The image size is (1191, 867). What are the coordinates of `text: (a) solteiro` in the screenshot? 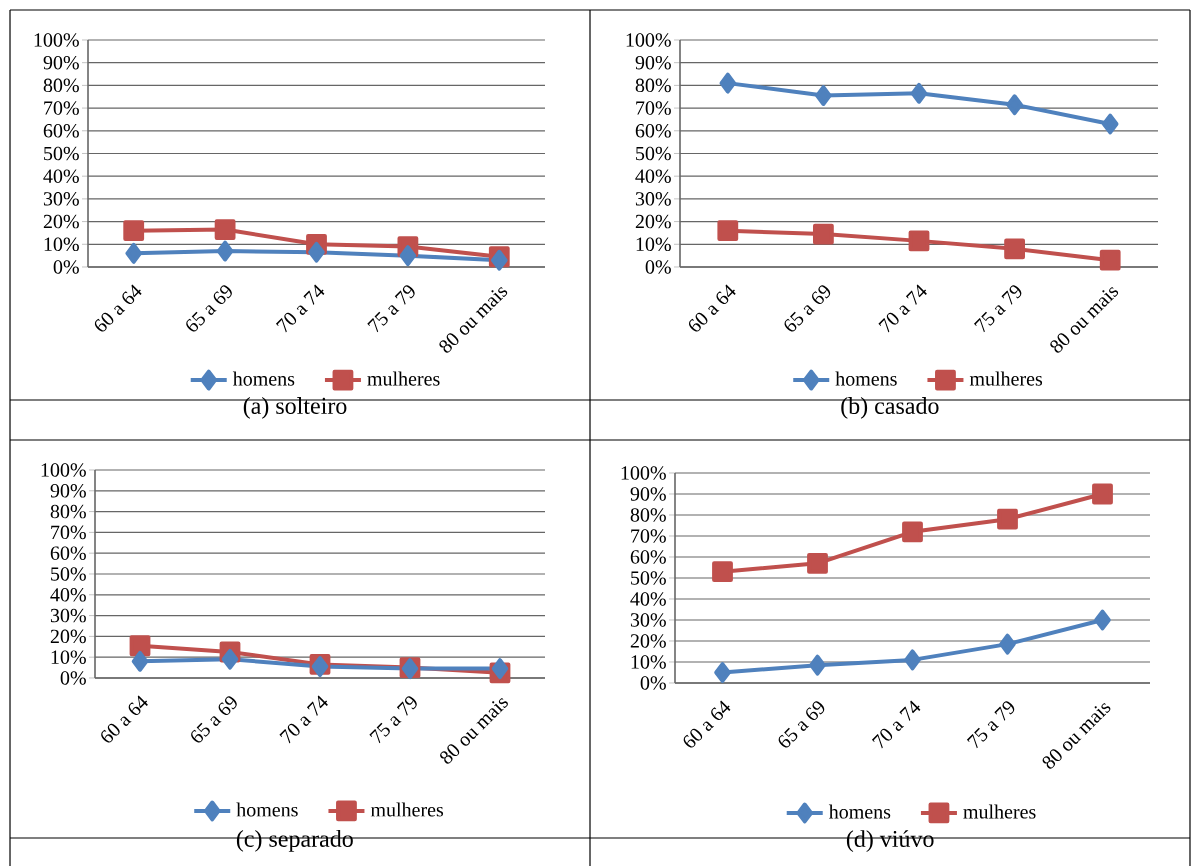 It's located at (295, 408).